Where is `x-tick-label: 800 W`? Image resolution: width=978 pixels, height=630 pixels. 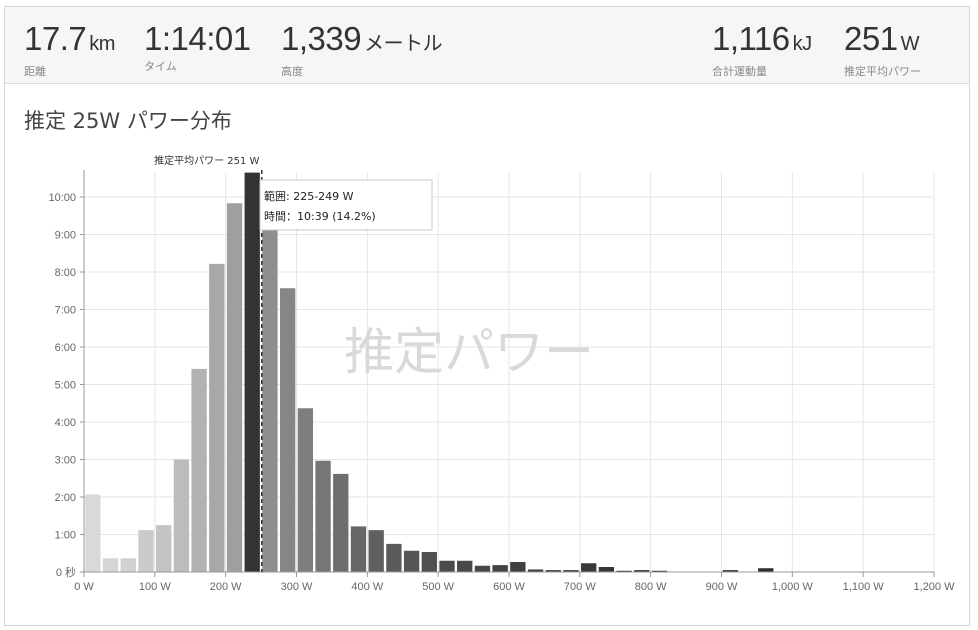
x-tick-label: 800 W is located at coordinates (651, 587).